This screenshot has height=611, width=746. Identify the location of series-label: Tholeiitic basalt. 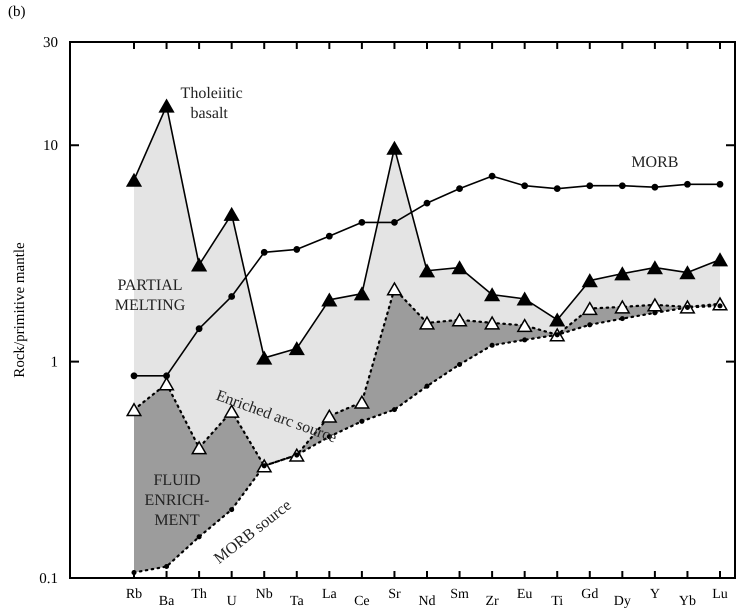
(211, 103).